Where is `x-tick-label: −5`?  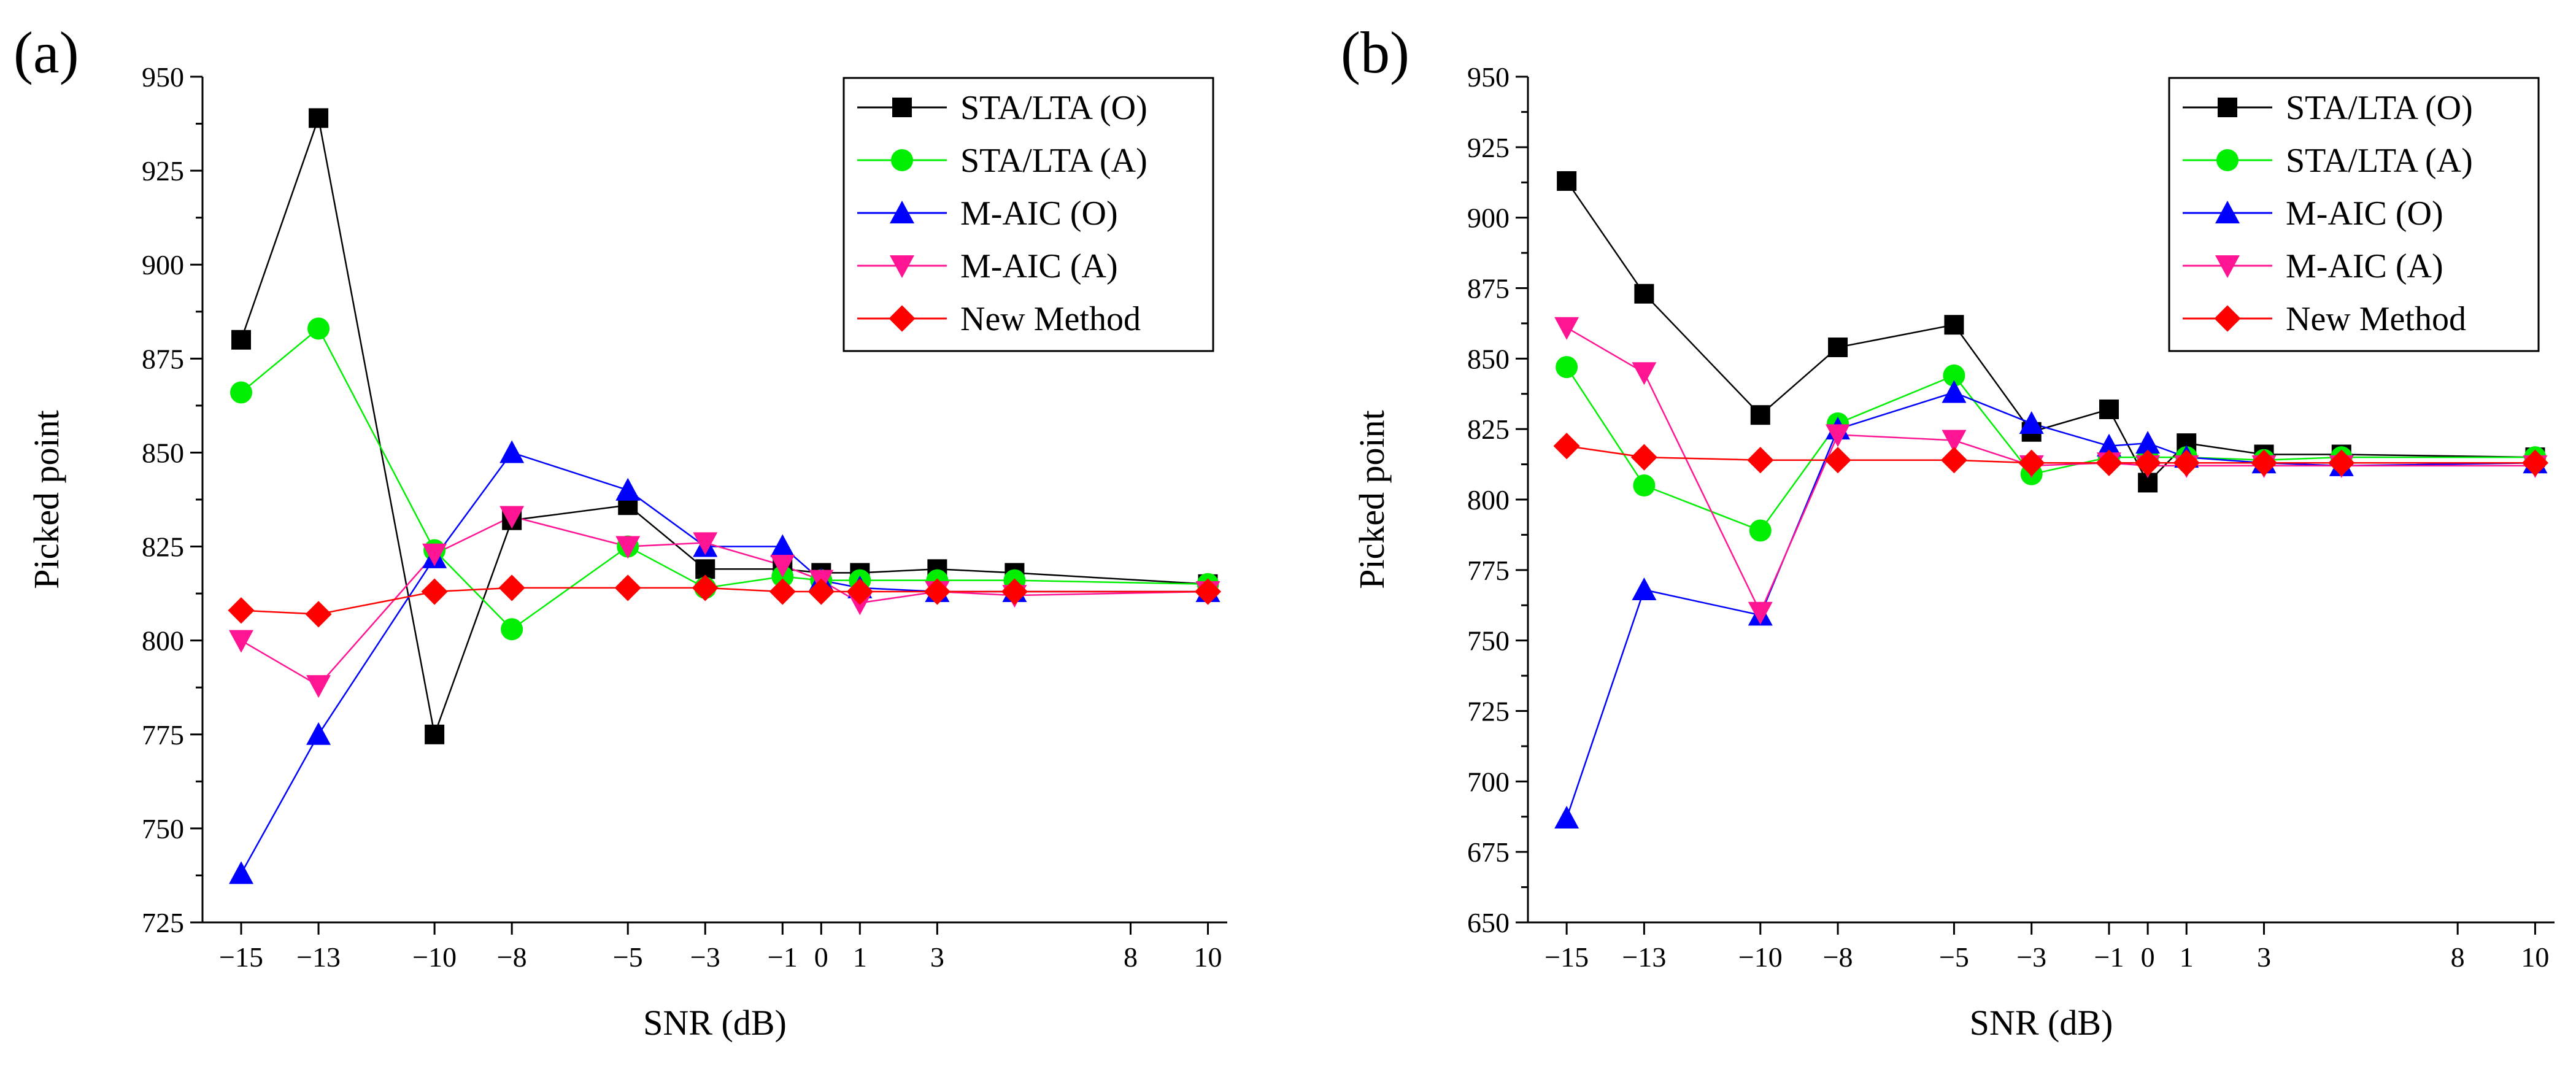
x-tick-label: −5 is located at coordinates (1954, 957).